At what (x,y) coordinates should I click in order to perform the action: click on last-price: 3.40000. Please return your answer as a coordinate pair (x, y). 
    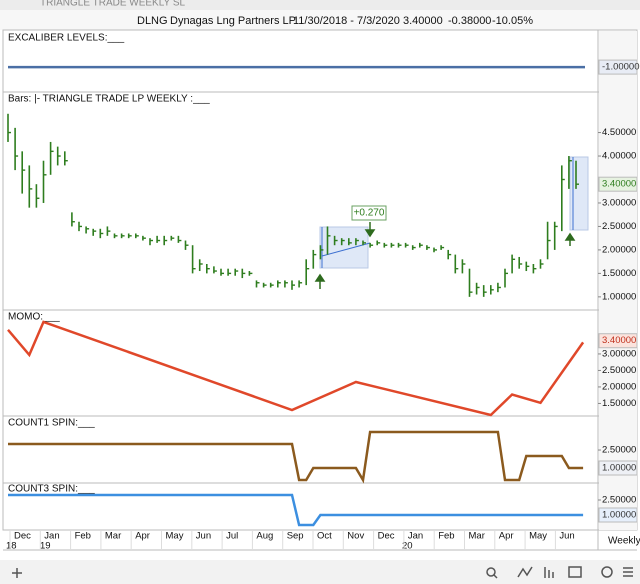
    Looking at the image, I should click on (423, 21).